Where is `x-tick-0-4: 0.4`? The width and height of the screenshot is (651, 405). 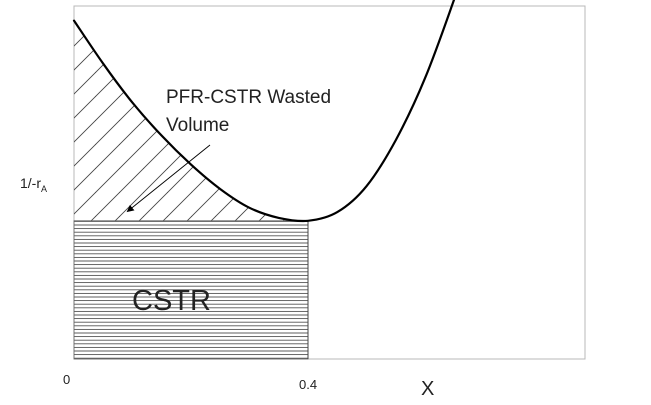 x-tick-0-4: 0.4 is located at coordinates (308, 384).